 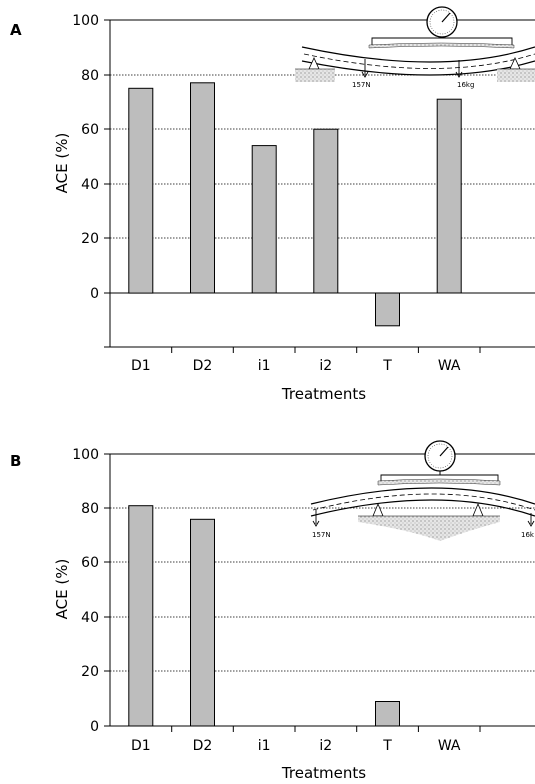 I want to click on load-arrowhead-right-b, so click(x=531, y=523).